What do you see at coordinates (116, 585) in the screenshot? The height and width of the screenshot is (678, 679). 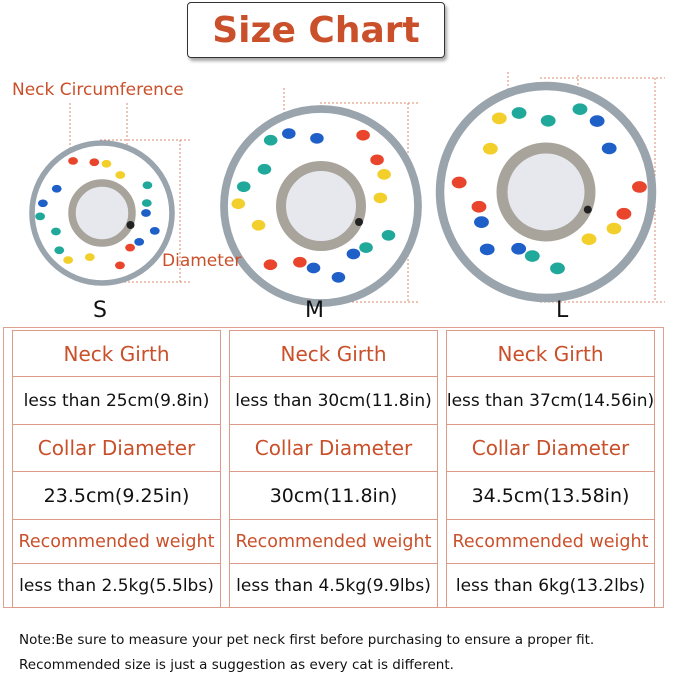 I see `weight-value: less than 2.5kg(5.5lbs)` at bounding box center [116, 585].